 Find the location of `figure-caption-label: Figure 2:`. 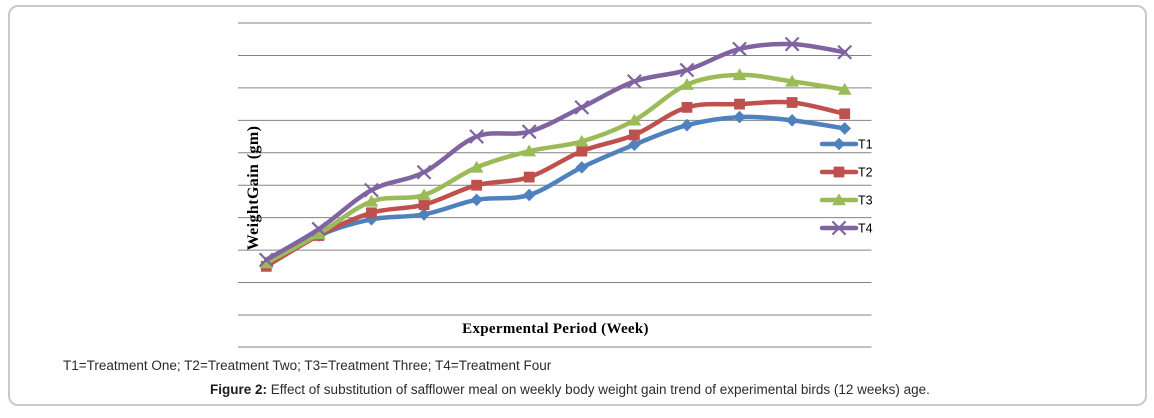

figure-caption-label: Figure 2: is located at coordinates (239, 389).